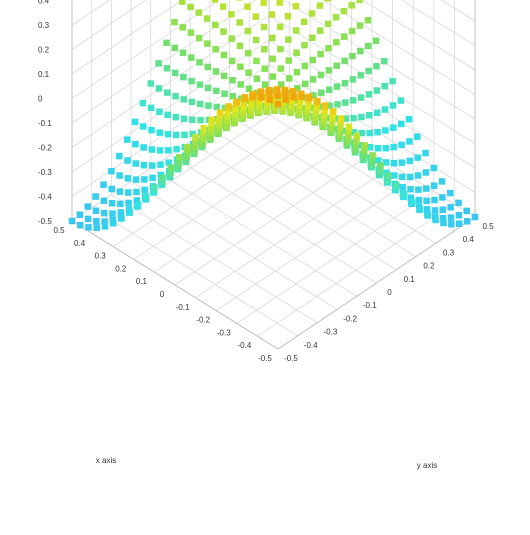  What do you see at coordinates (44, 25) in the screenshot?
I see `z-tick-label: 0.3` at bounding box center [44, 25].